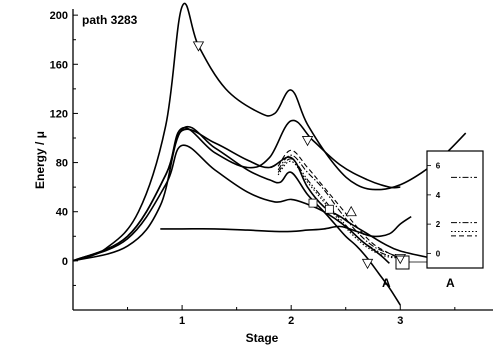 The width and height of the screenshot is (493, 350). I want to click on inset-zoom-panel: 0 2 4 6 A, so click(455, 220).